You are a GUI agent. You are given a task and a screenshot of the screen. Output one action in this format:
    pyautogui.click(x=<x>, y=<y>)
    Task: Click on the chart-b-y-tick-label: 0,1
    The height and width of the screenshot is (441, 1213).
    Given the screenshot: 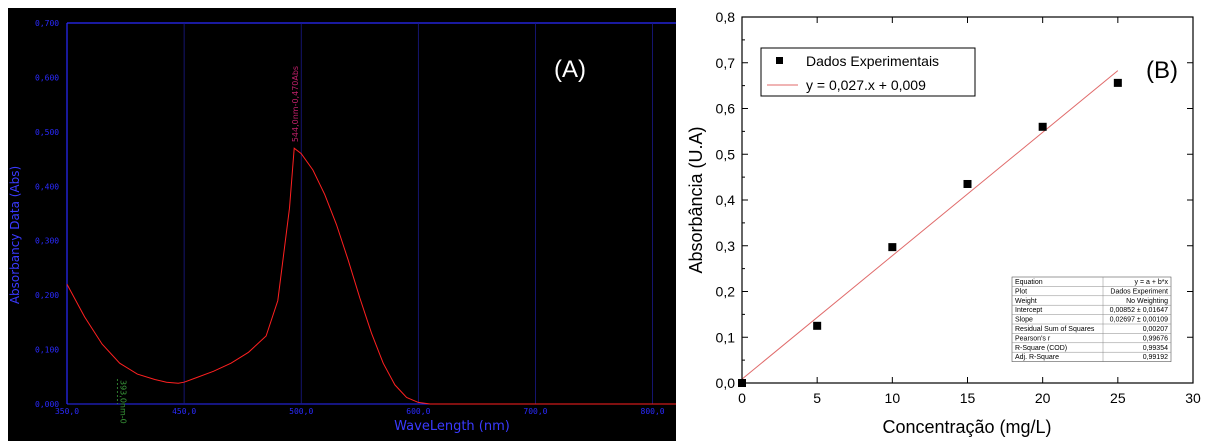 What is the action you would take?
    pyautogui.click(x=726, y=337)
    